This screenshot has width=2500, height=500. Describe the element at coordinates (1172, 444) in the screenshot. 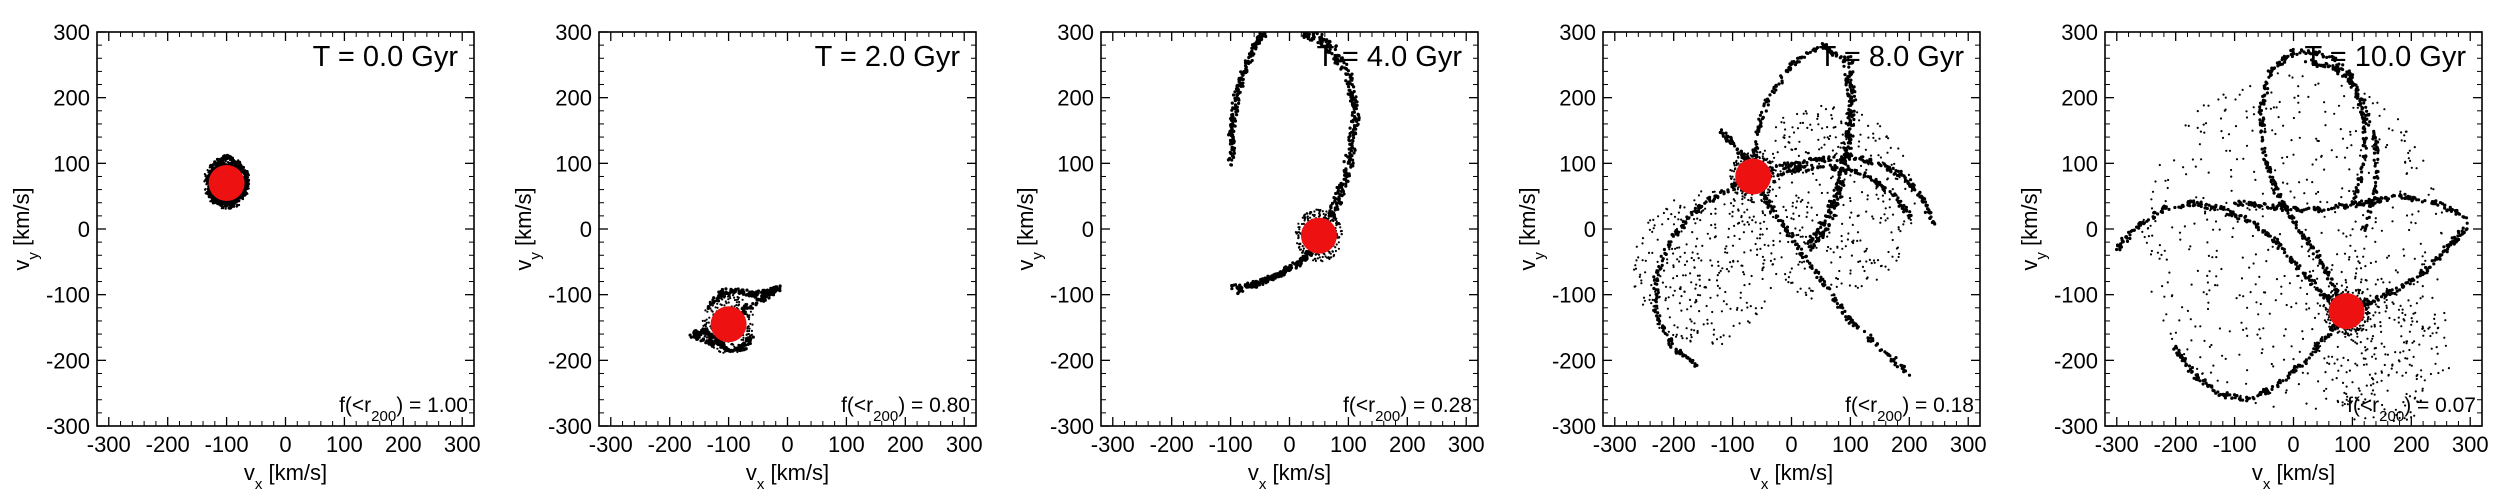

I see `x-tick-label: -200` at that location.